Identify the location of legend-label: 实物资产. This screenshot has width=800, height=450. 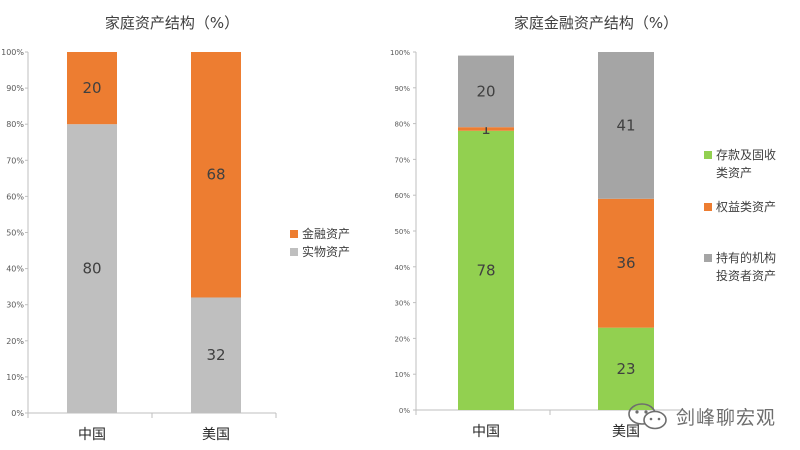
(326, 251).